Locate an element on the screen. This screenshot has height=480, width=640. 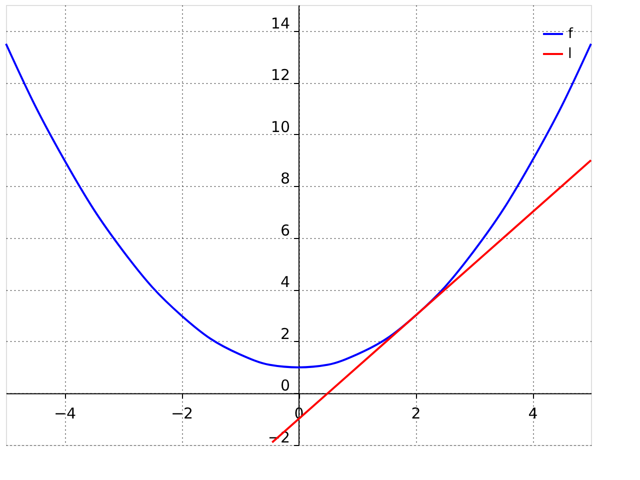
y-tick-label: 12 is located at coordinates (280, 75).